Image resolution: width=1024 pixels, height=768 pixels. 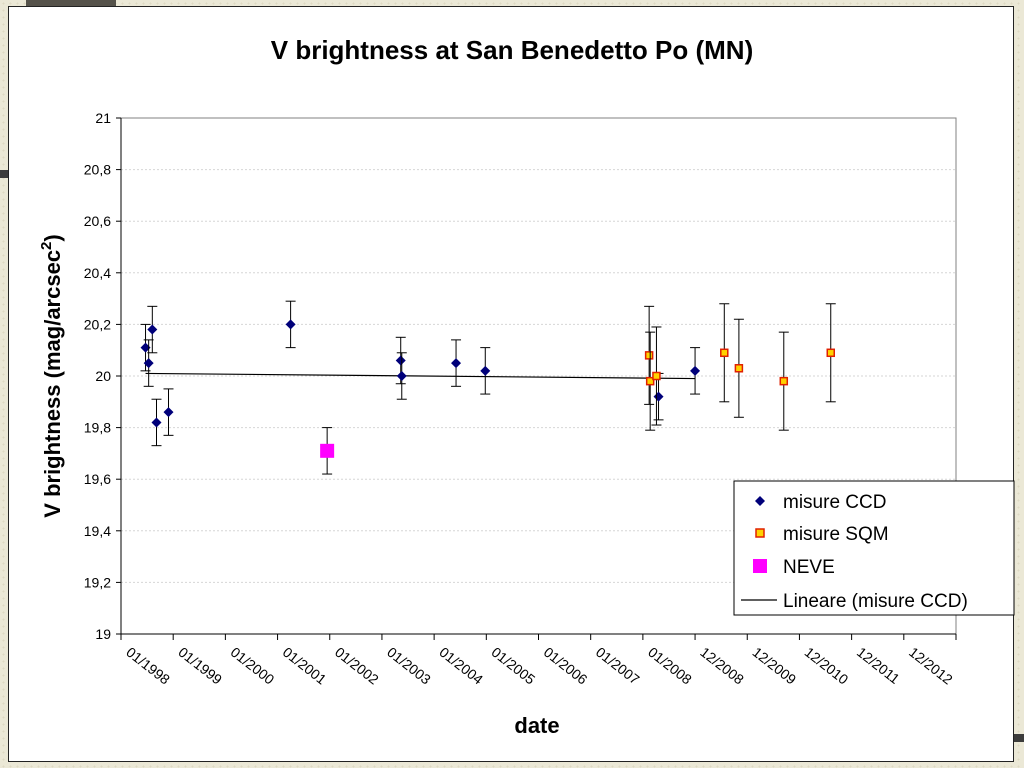 What do you see at coordinates (103, 118) in the screenshot?
I see `y-tick-label: 21` at bounding box center [103, 118].